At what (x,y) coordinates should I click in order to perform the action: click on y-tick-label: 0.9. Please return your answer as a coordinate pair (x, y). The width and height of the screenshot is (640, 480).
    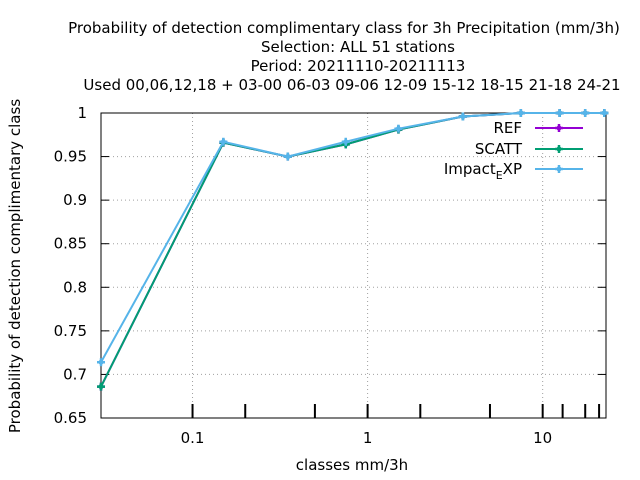
    Looking at the image, I should click on (75, 200).